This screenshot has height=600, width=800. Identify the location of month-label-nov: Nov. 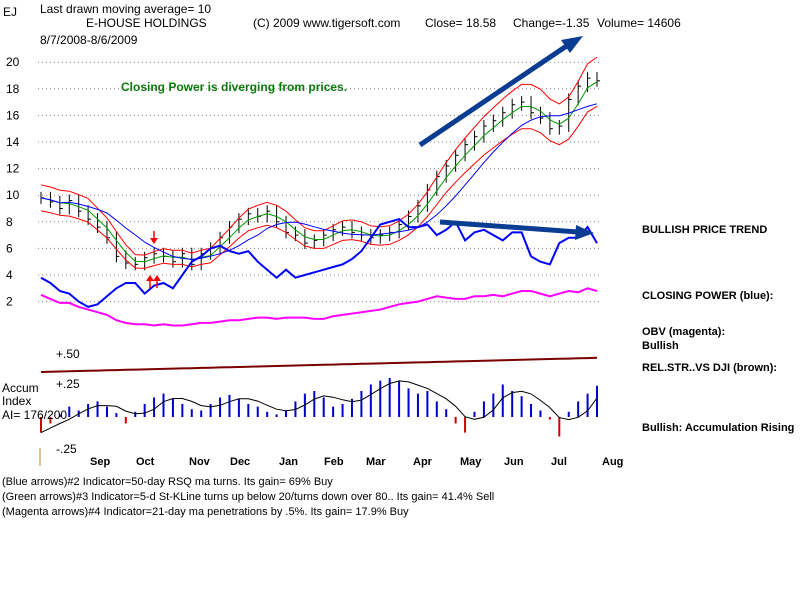
(200, 462).